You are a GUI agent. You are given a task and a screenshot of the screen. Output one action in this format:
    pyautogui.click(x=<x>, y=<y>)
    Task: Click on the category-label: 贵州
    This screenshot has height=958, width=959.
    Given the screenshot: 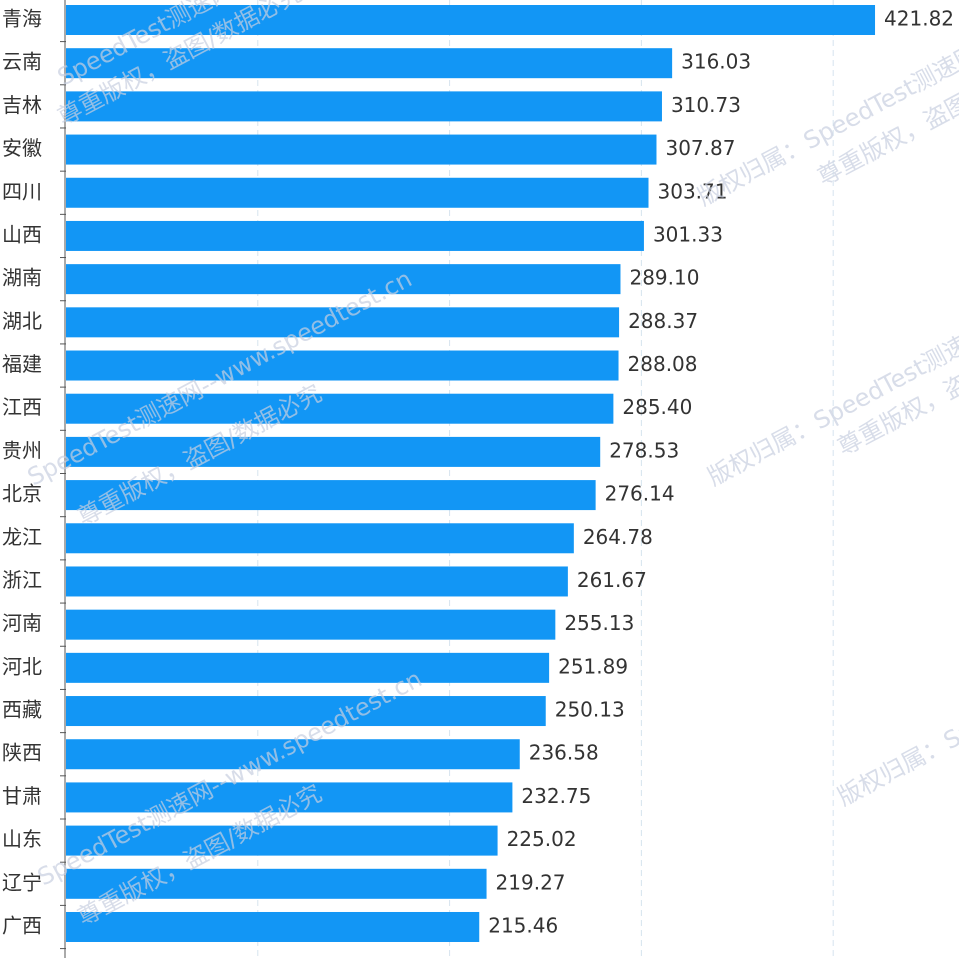 What is the action you would take?
    pyautogui.click(x=22, y=450)
    